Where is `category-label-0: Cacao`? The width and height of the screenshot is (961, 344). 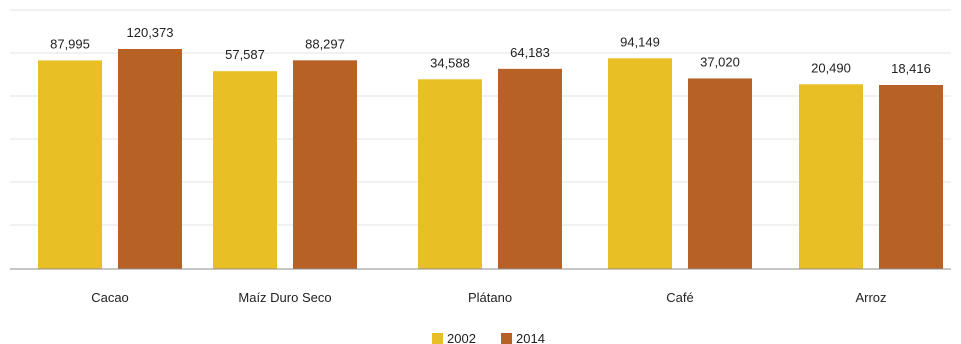 category-label-0: Cacao is located at coordinates (110, 297).